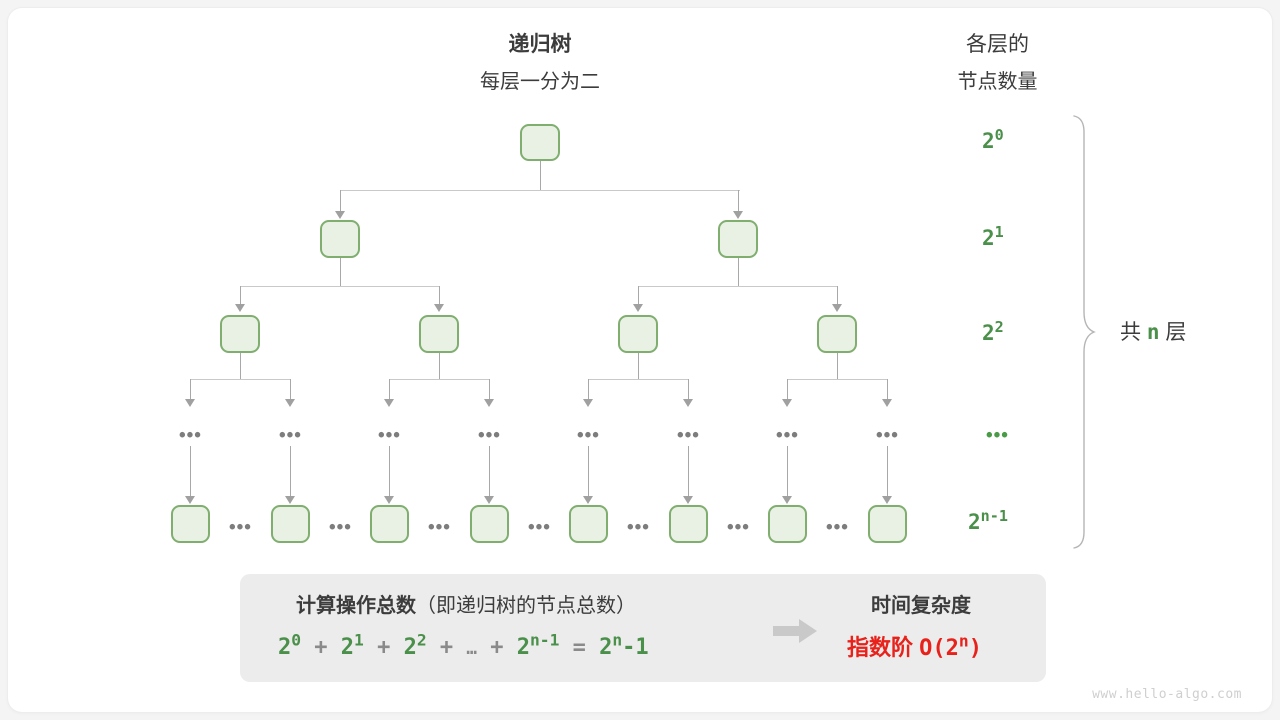 This screenshot has height=720, width=1280. Describe the element at coordinates (643, 628) in the screenshot. I see `summary-panel` at that location.